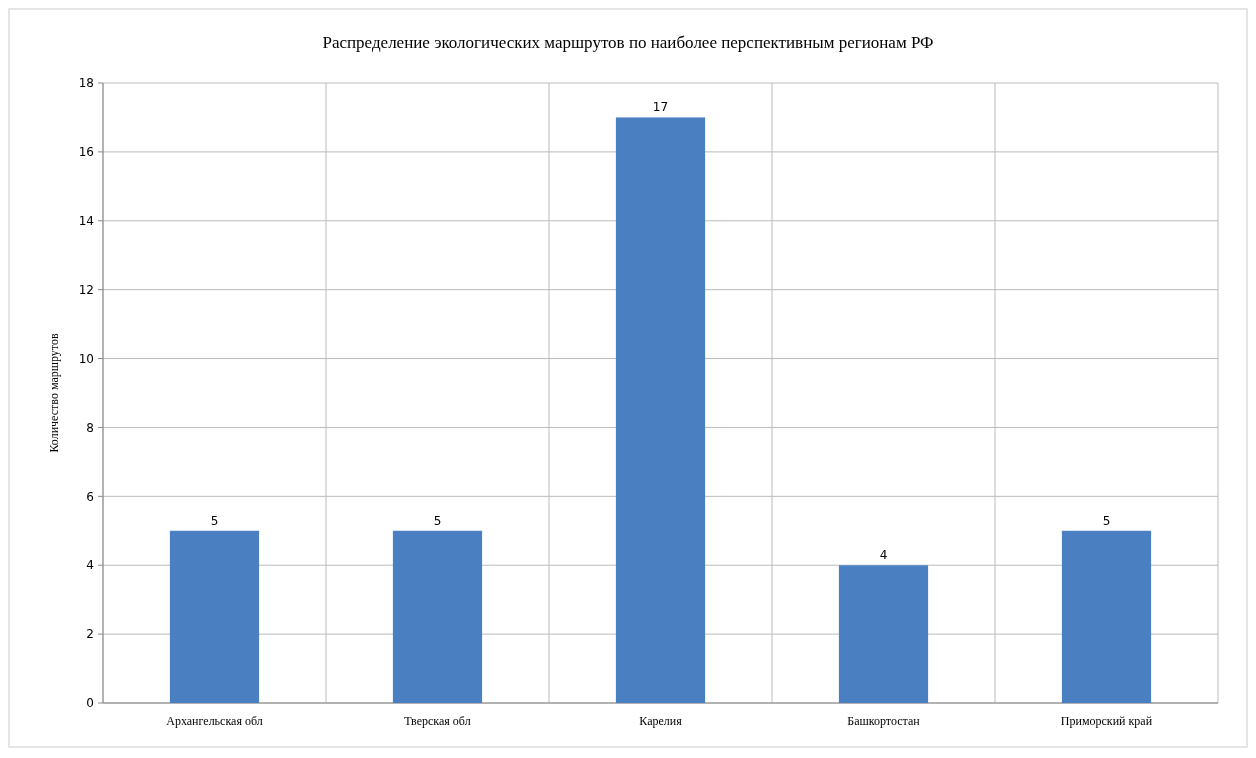  What do you see at coordinates (884, 721) in the screenshot?
I see `x-tick-label: Башкортостан` at bounding box center [884, 721].